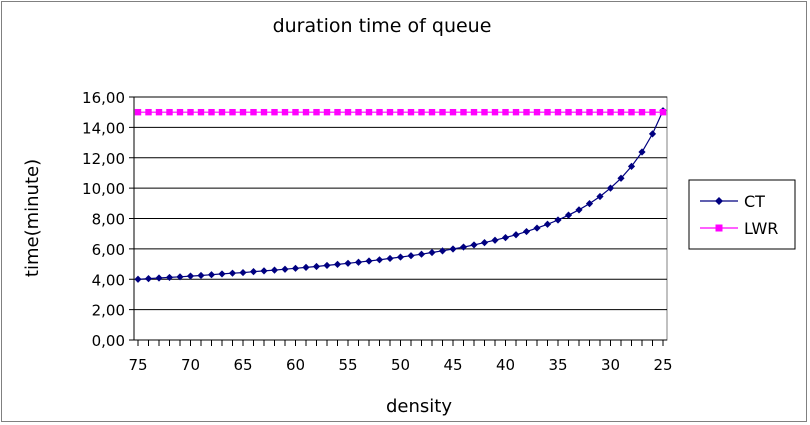  What do you see at coordinates (662, 365) in the screenshot?
I see `x-tick-label: 25` at bounding box center [662, 365].